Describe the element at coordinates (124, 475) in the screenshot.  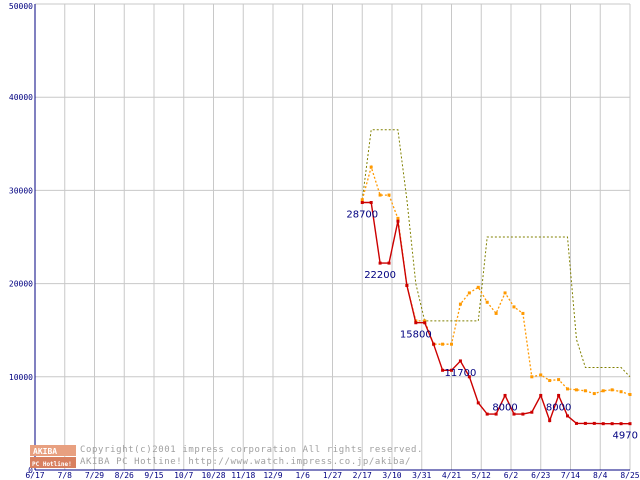
I see `x-tick-label: 8/26` at that location.